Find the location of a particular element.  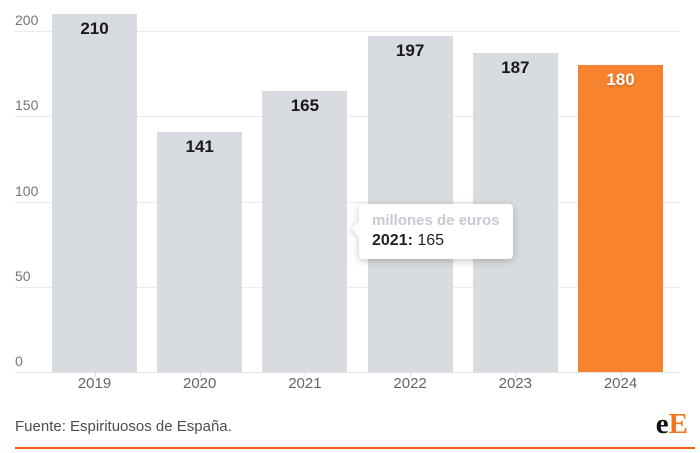

footer-rule is located at coordinates (355, 448).